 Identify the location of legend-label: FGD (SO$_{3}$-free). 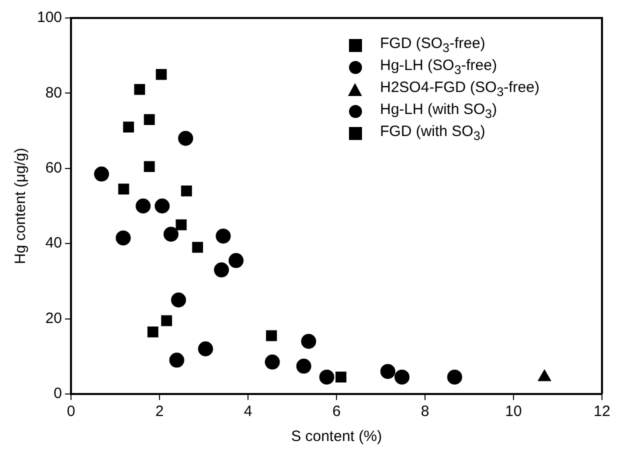
(433, 45).